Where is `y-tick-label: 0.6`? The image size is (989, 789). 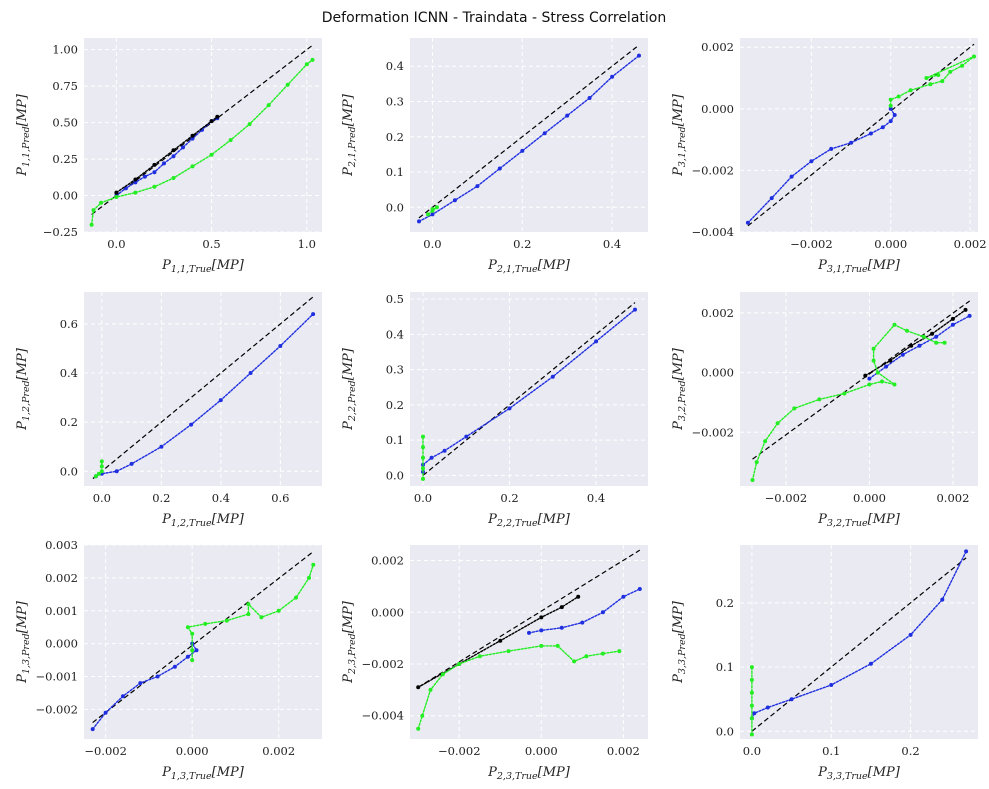 y-tick-label: 0.6 is located at coordinates (69, 324).